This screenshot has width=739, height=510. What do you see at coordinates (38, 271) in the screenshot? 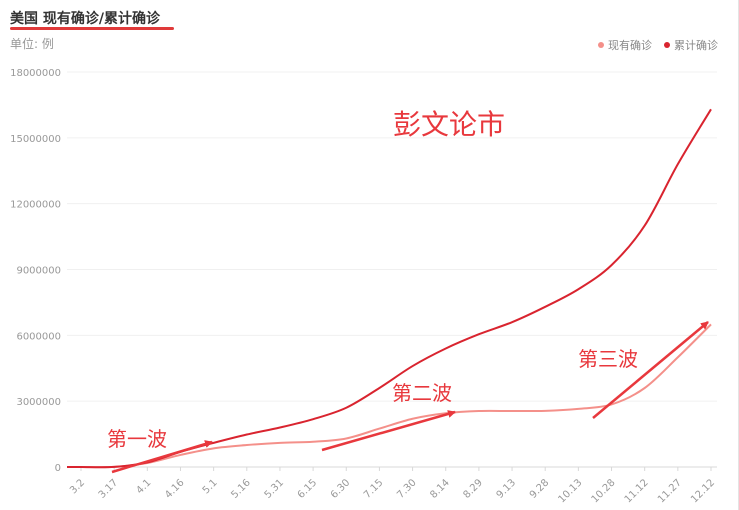
I see `y-tick-label: 9000000` at bounding box center [38, 271].